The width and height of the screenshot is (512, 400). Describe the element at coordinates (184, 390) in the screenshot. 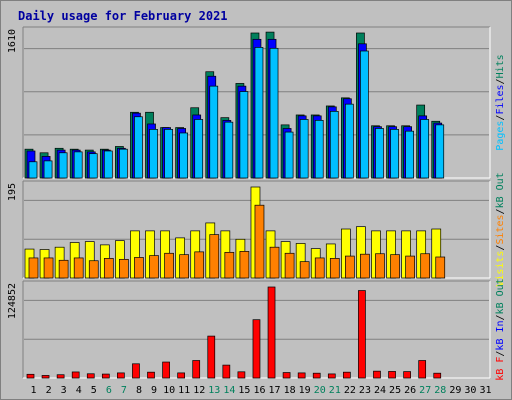

I see `day-label: 11` at that location.